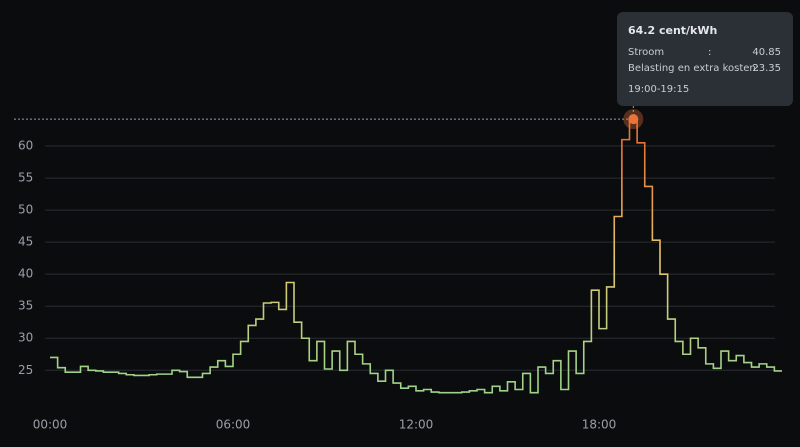  I want to click on tooltip-title: 64.2 cent/kWh, so click(672, 30).